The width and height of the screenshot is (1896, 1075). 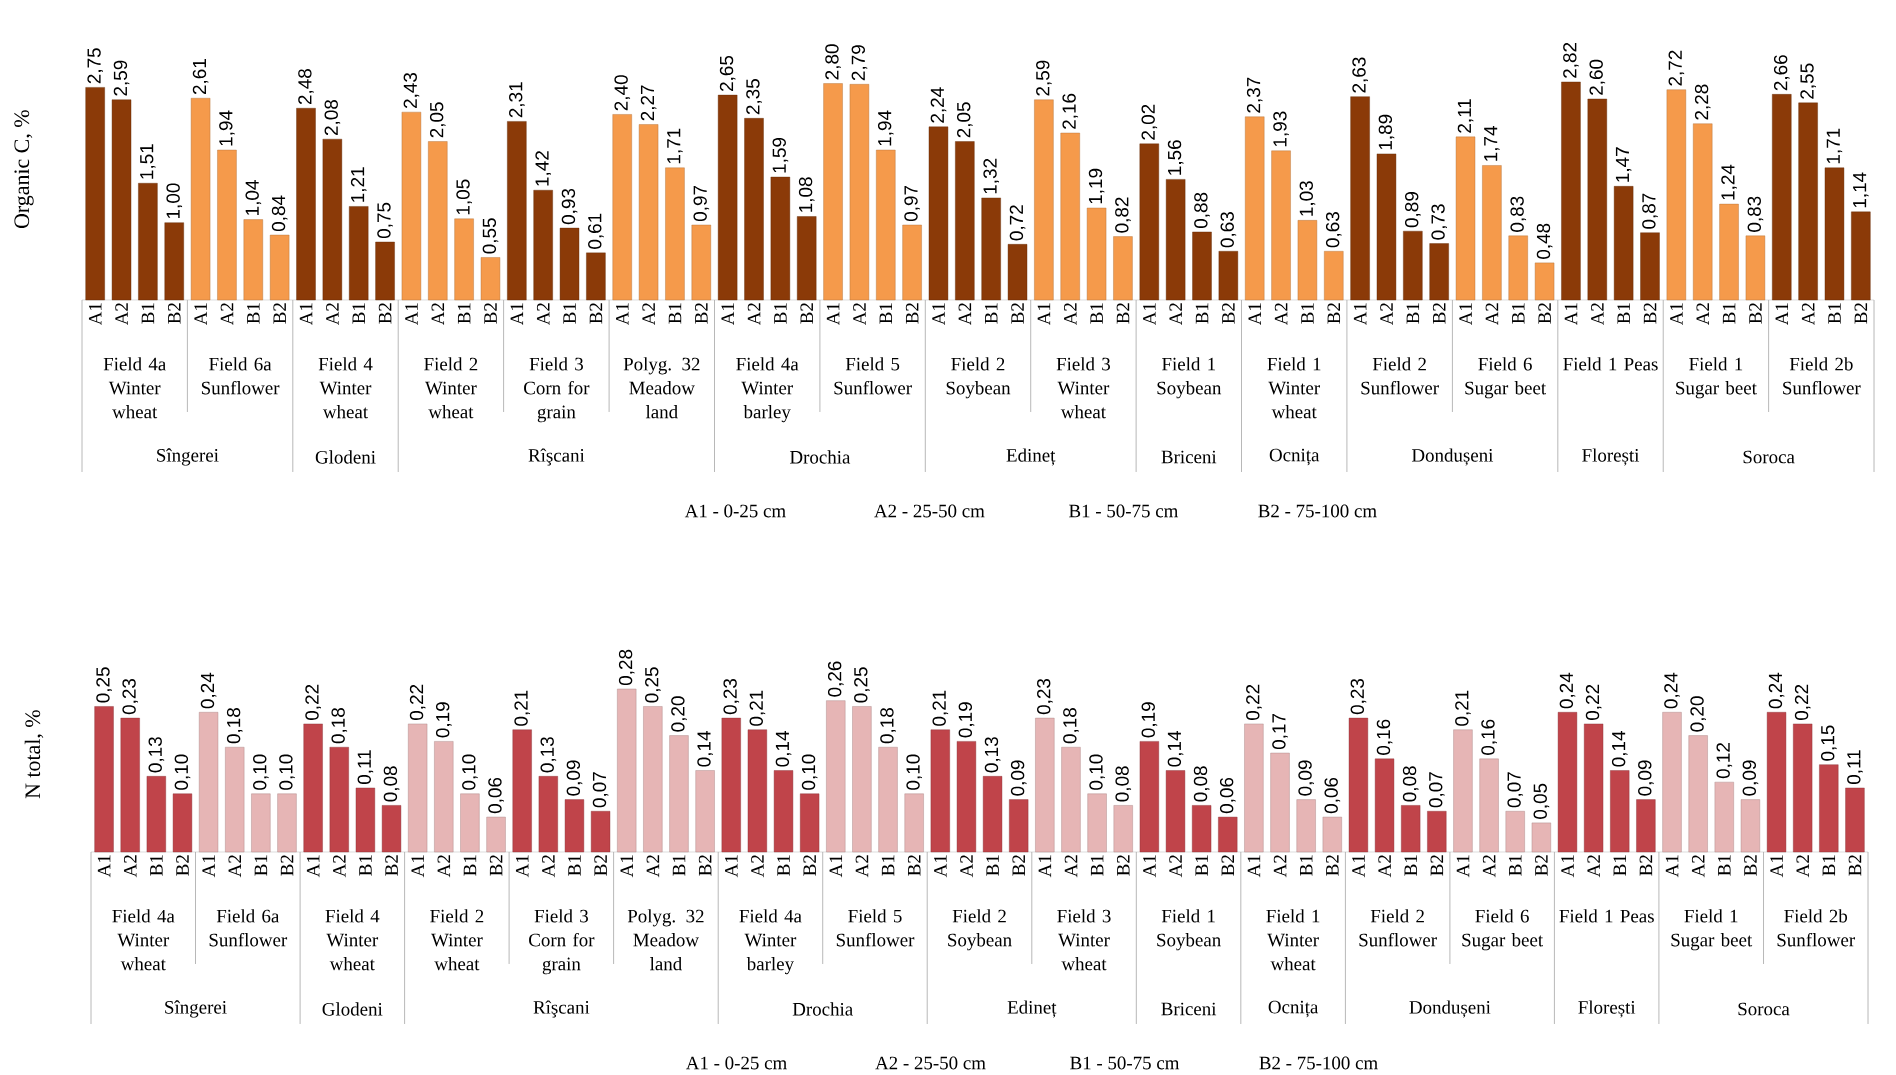 I want to click on text: Field 2 Soybean, so click(x=980, y=930).